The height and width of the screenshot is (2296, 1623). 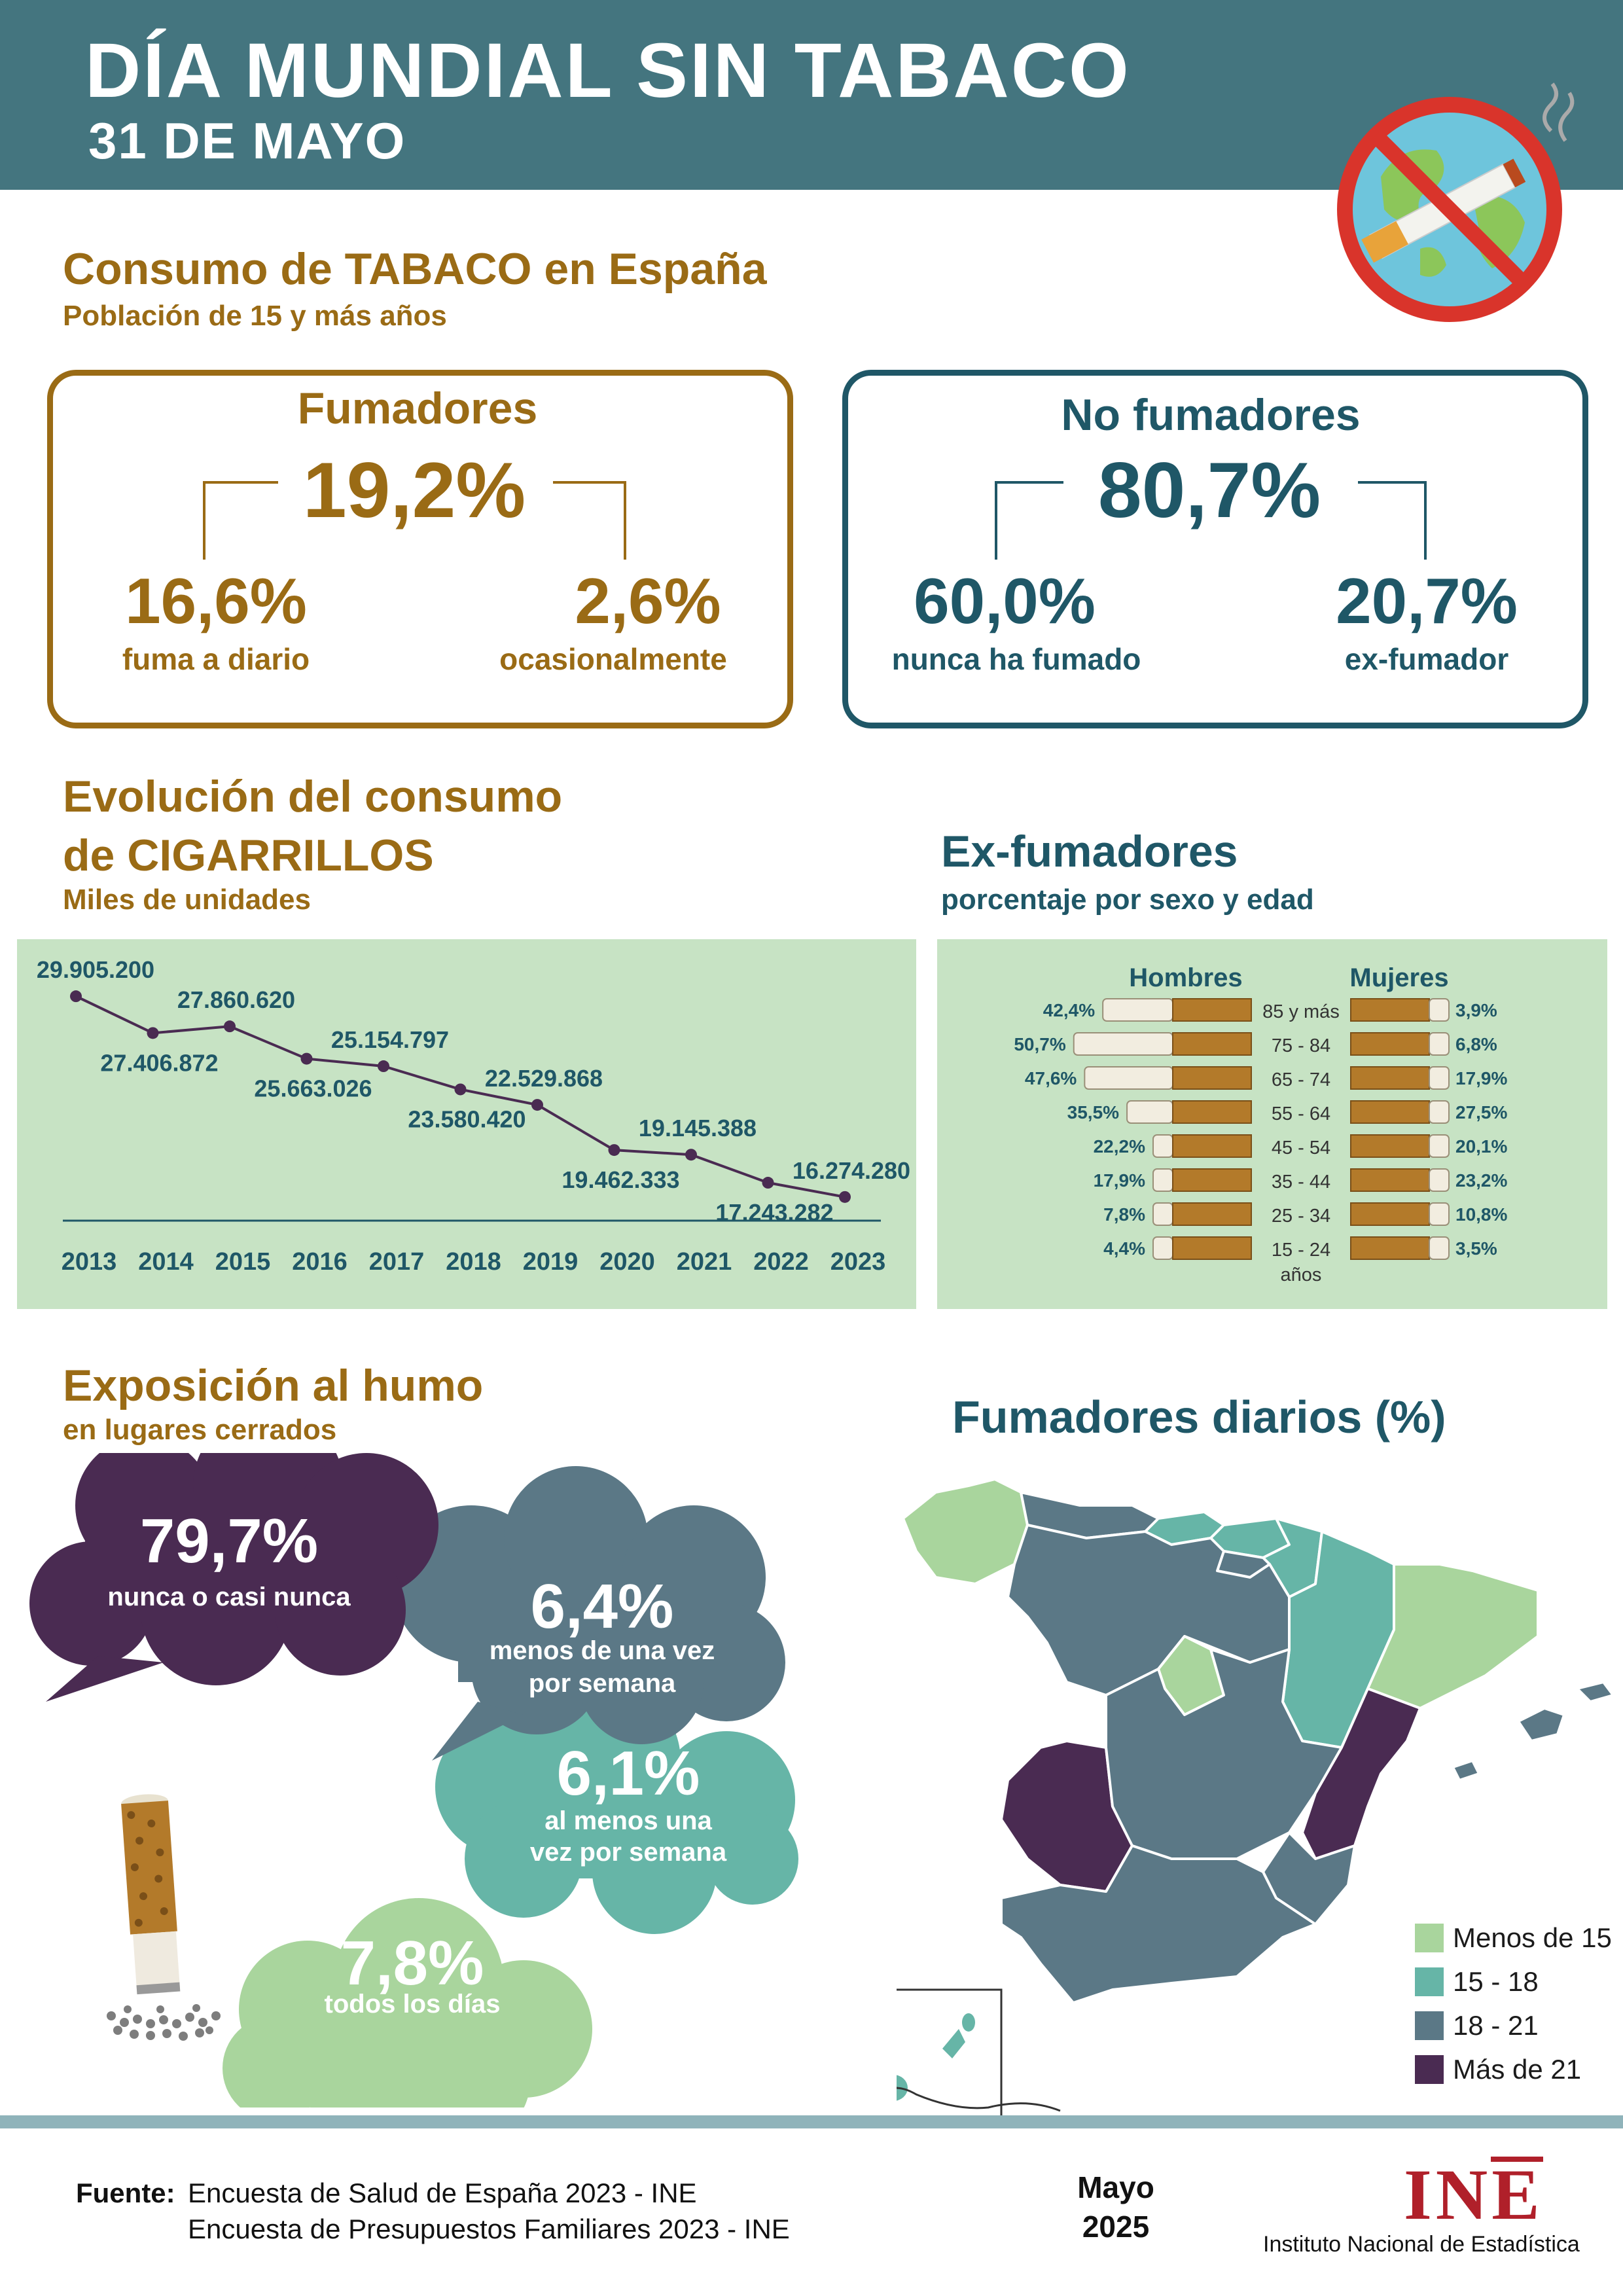 What do you see at coordinates (627, 1262) in the screenshot?
I see `x-tick-label: 2020` at bounding box center [627, 1262].